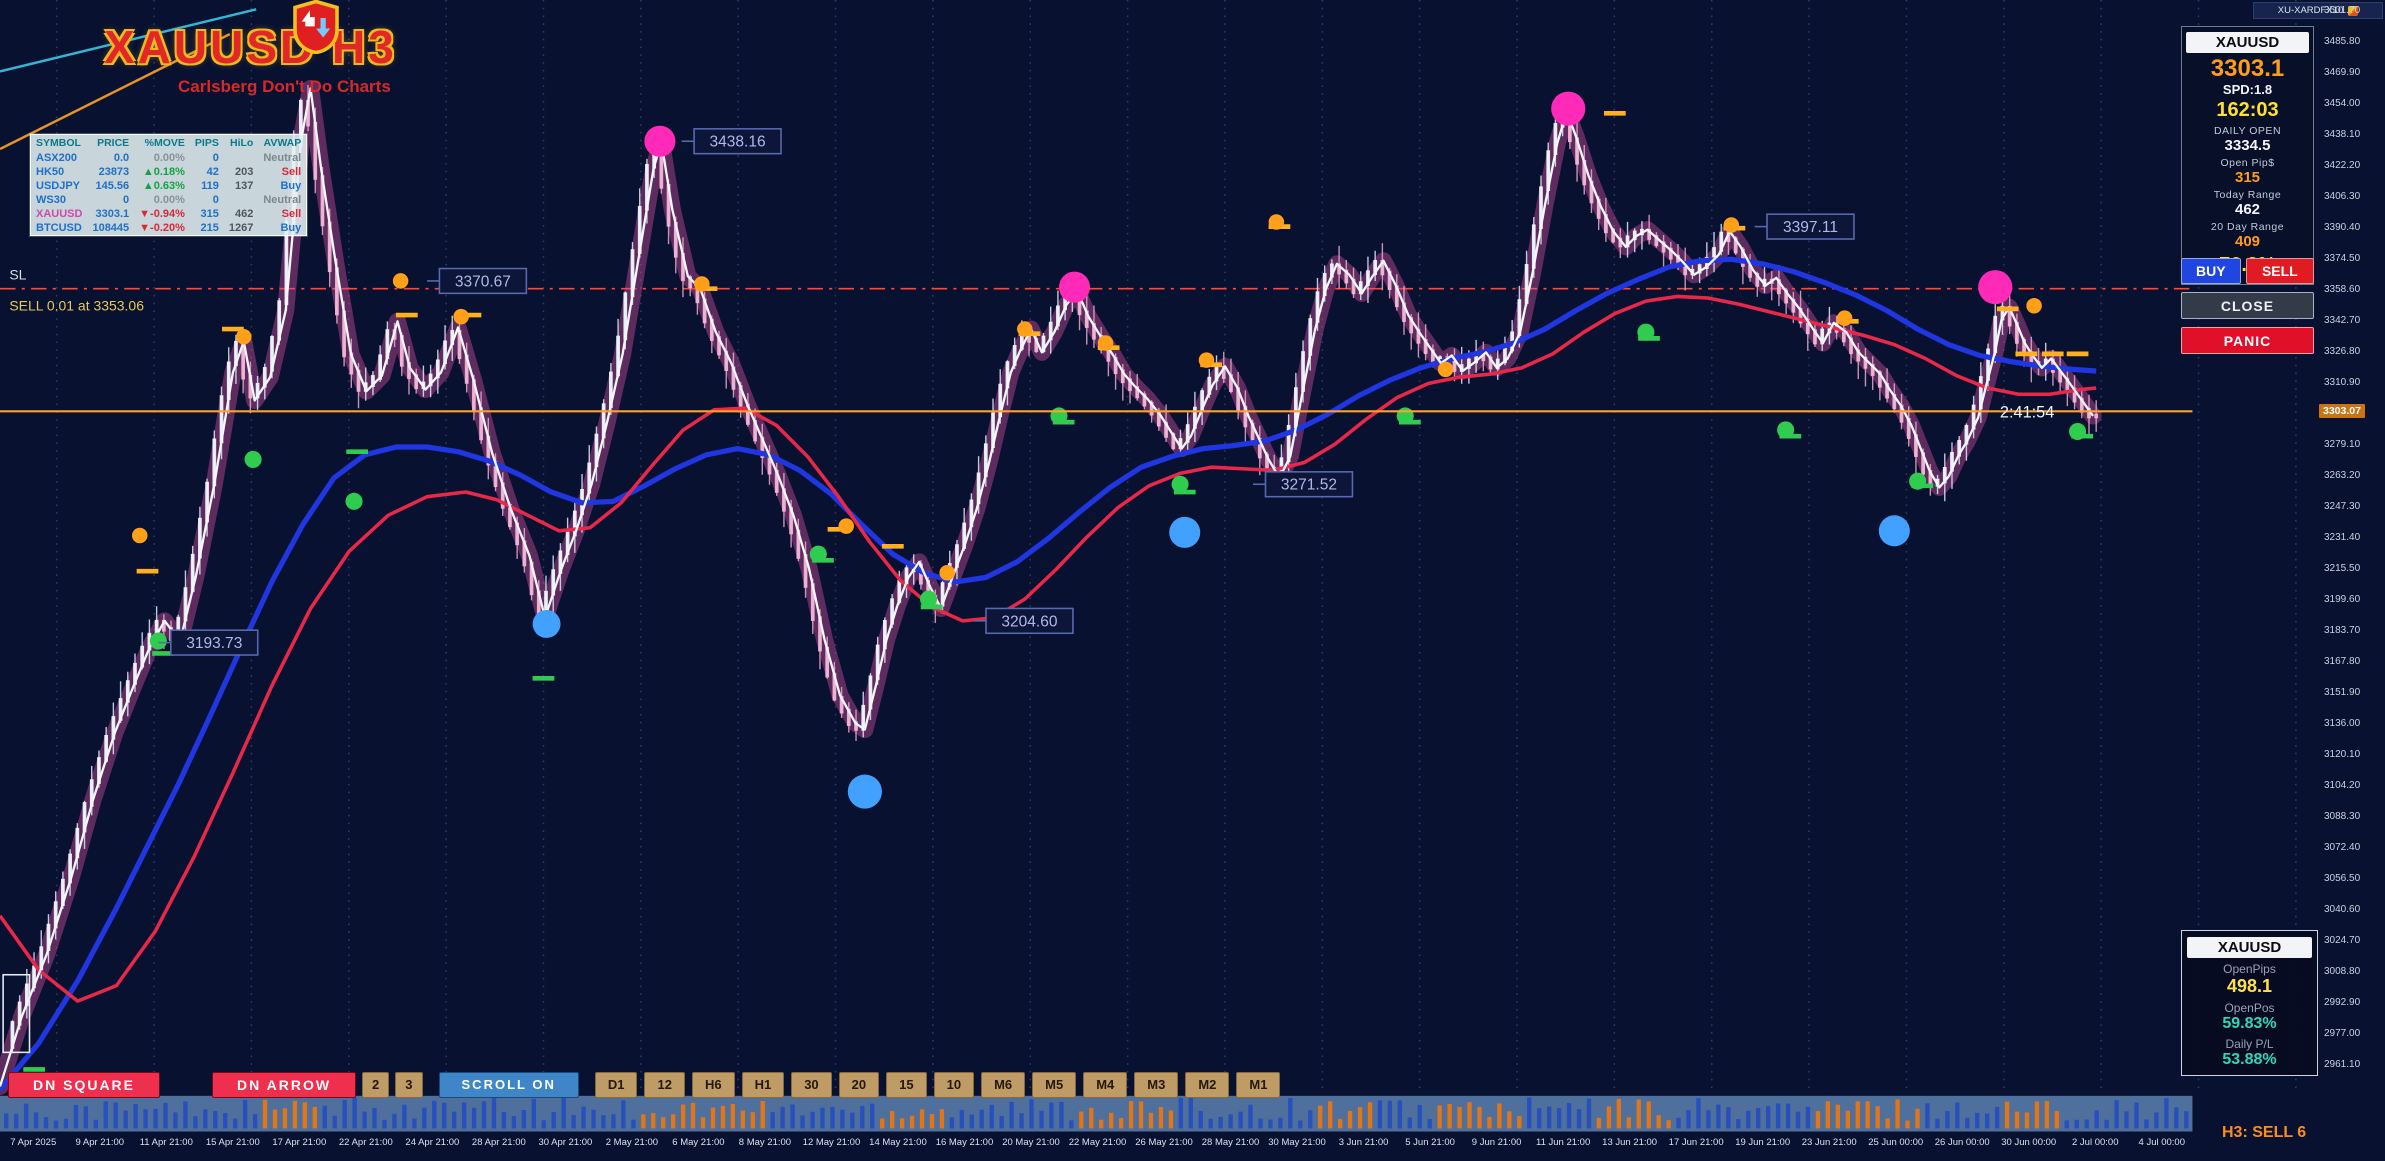  I want to click on pink-signal-dot, so click(1568, 108).